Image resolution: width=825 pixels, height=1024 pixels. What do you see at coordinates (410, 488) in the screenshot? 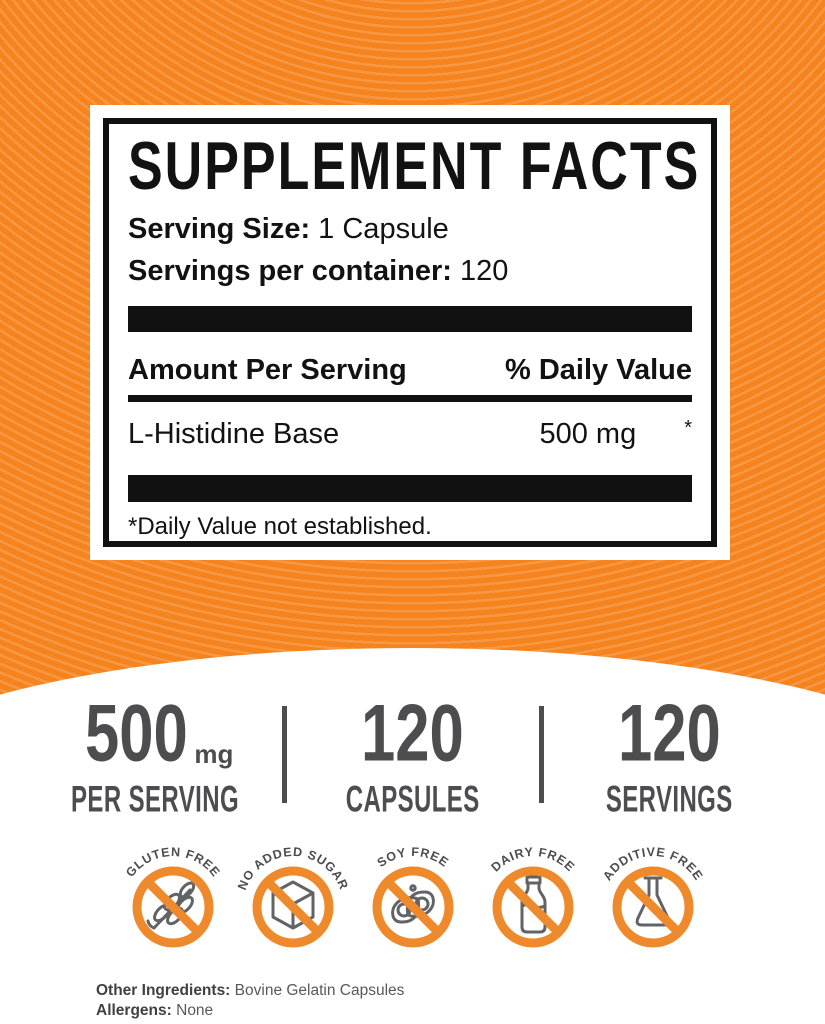
I see `divider-bar-bottom` at bounding box center [410, 488].